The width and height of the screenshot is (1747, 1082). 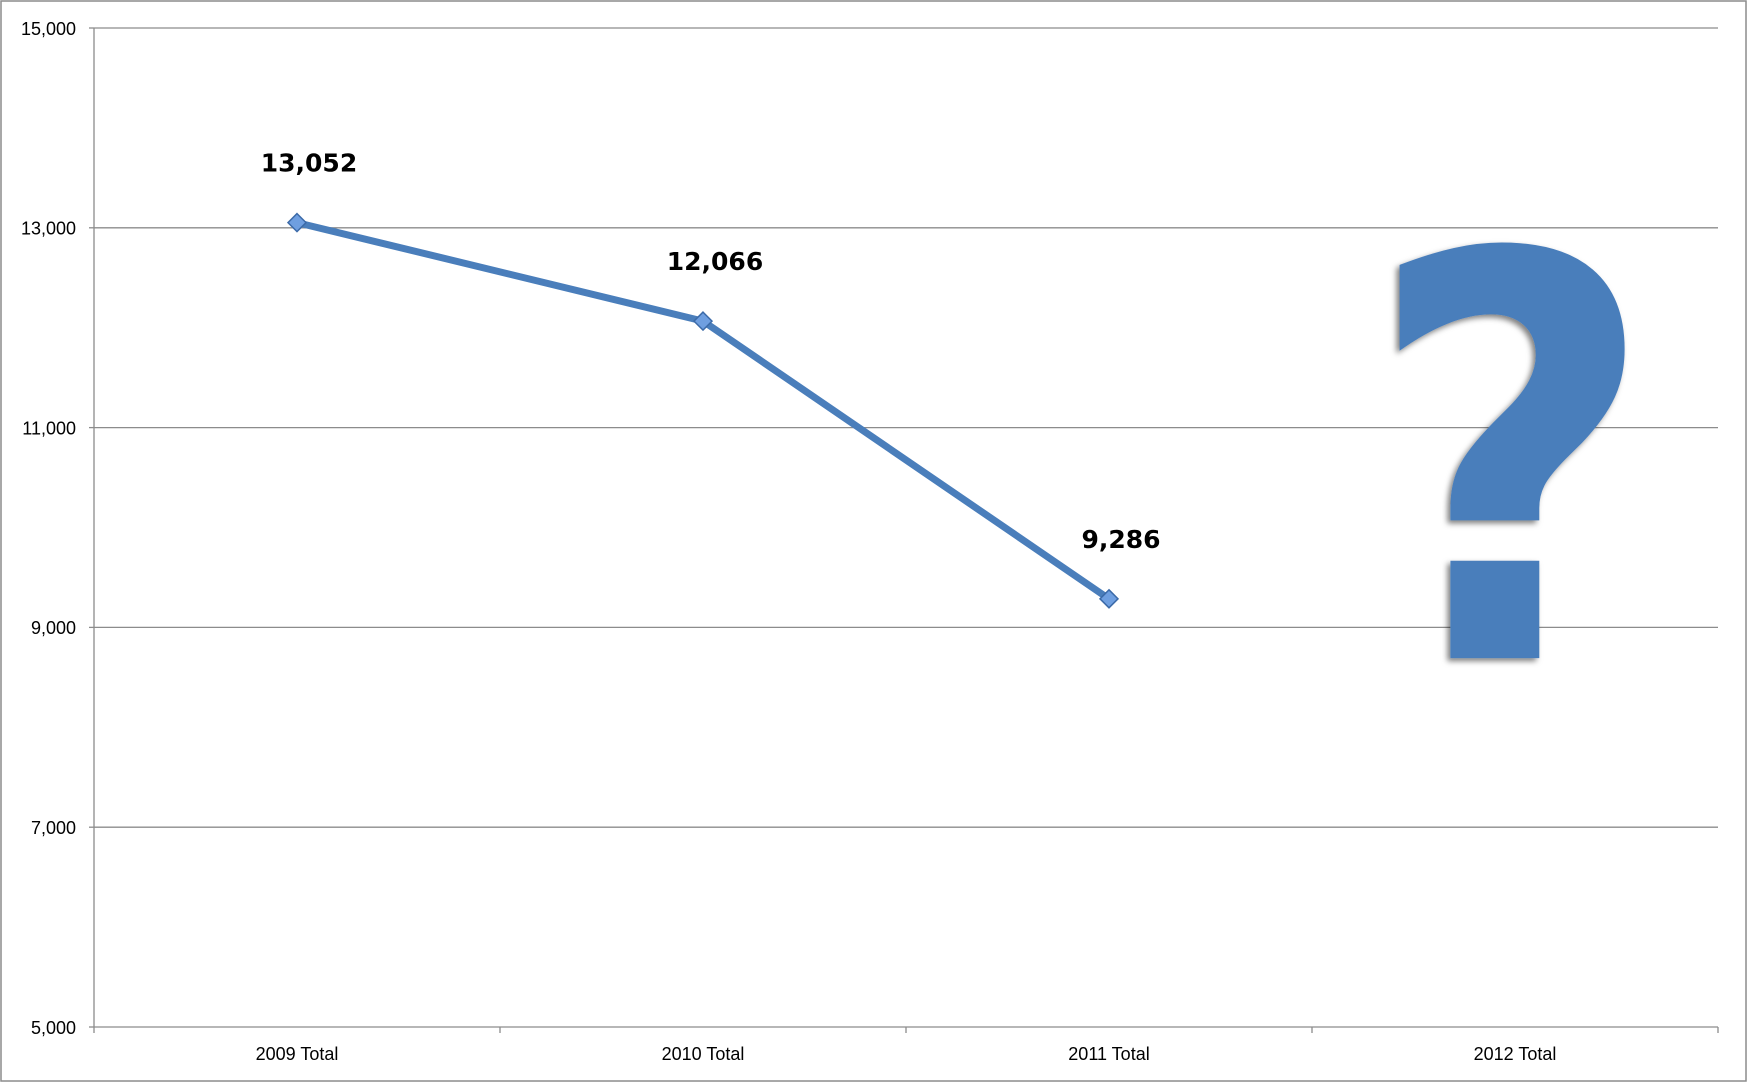 I want to click on y-tick-label: 9,000, so click(x=53, y=628).